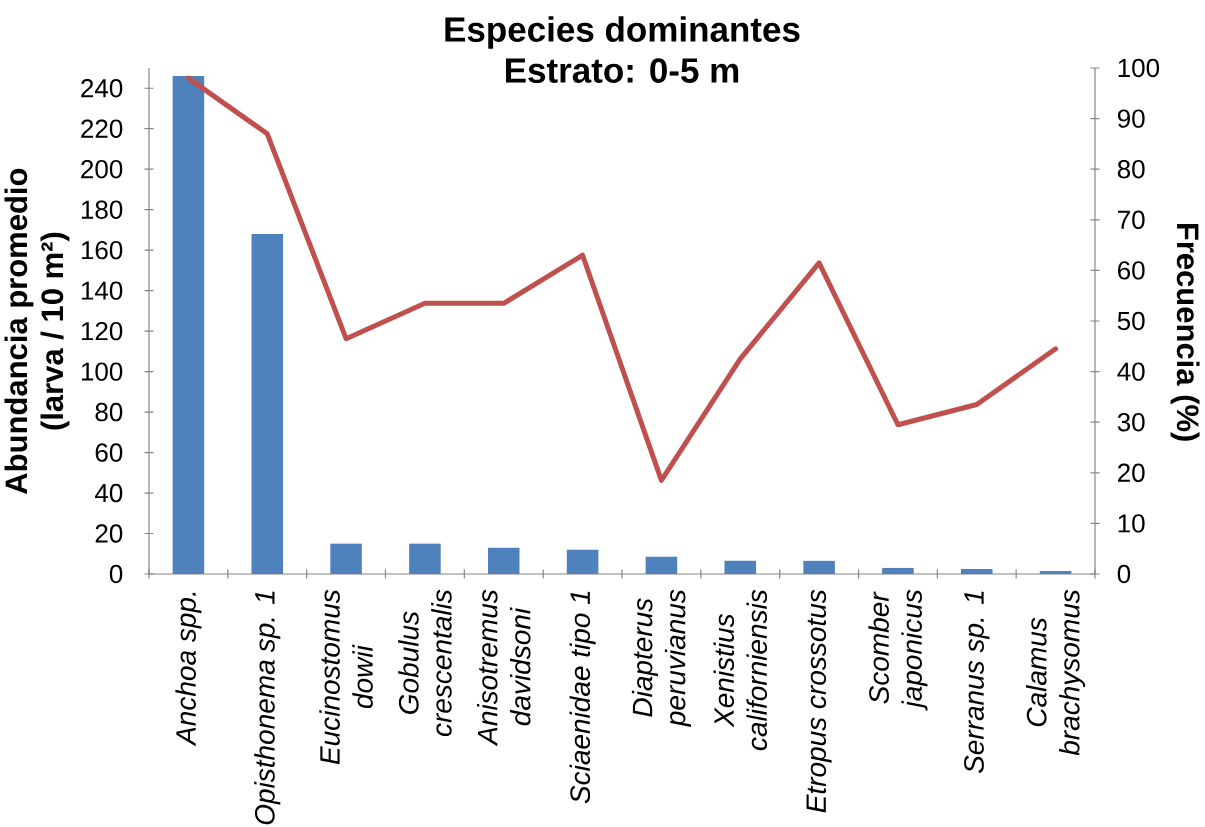  Describe the element at coordinates (102, 371) in the screenshot. I see `y-tick-label: 100` at that location.